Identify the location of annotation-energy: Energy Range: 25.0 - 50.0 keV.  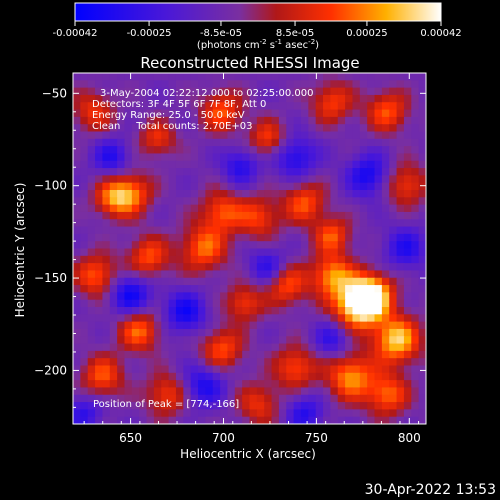
(168, 115).